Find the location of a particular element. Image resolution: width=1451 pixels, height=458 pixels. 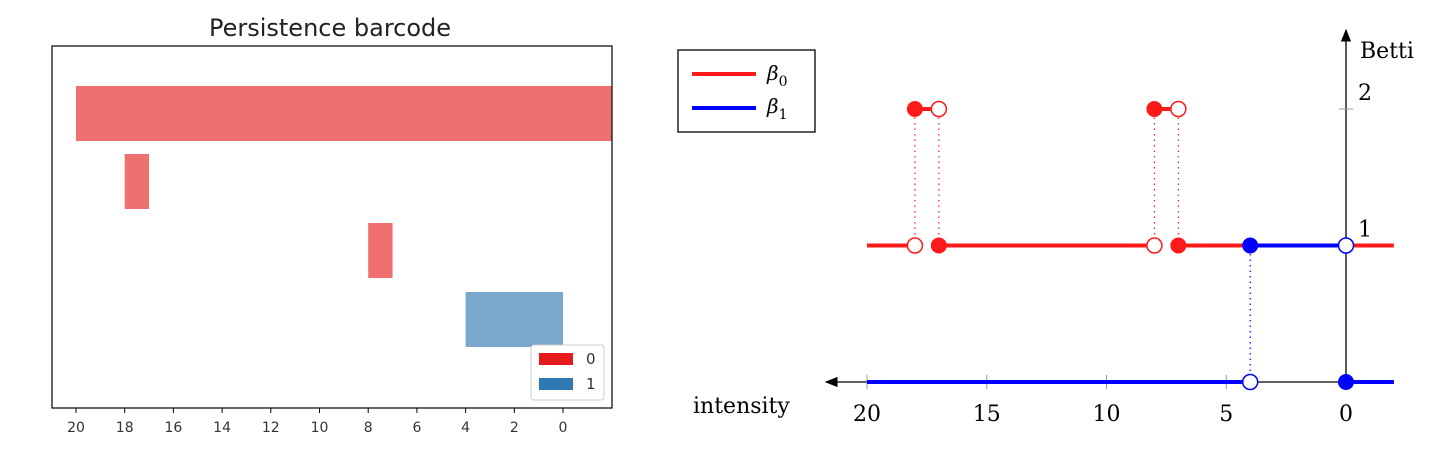

barcode-x-tick-label: 16 is located at coordinates (173, 428).